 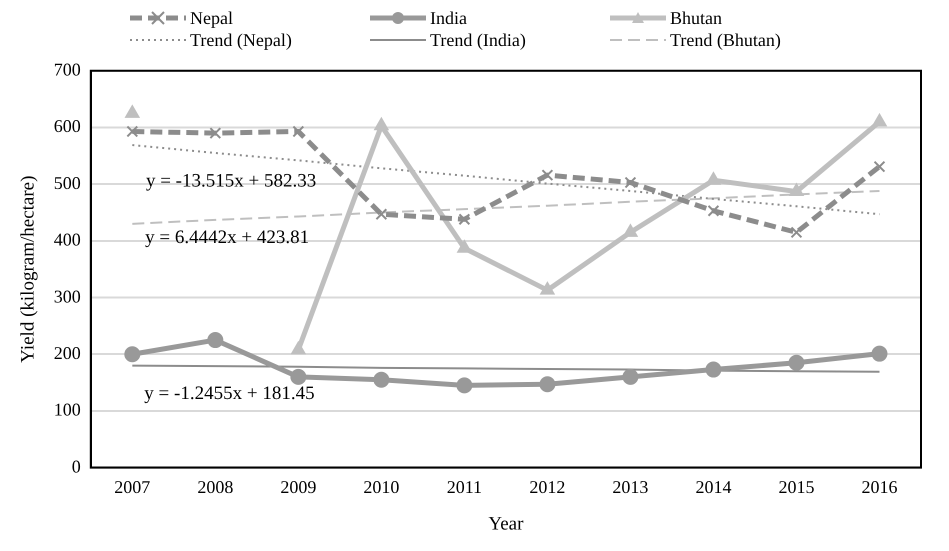 I want to click on legend-label: India, so click(x=448, y=18).